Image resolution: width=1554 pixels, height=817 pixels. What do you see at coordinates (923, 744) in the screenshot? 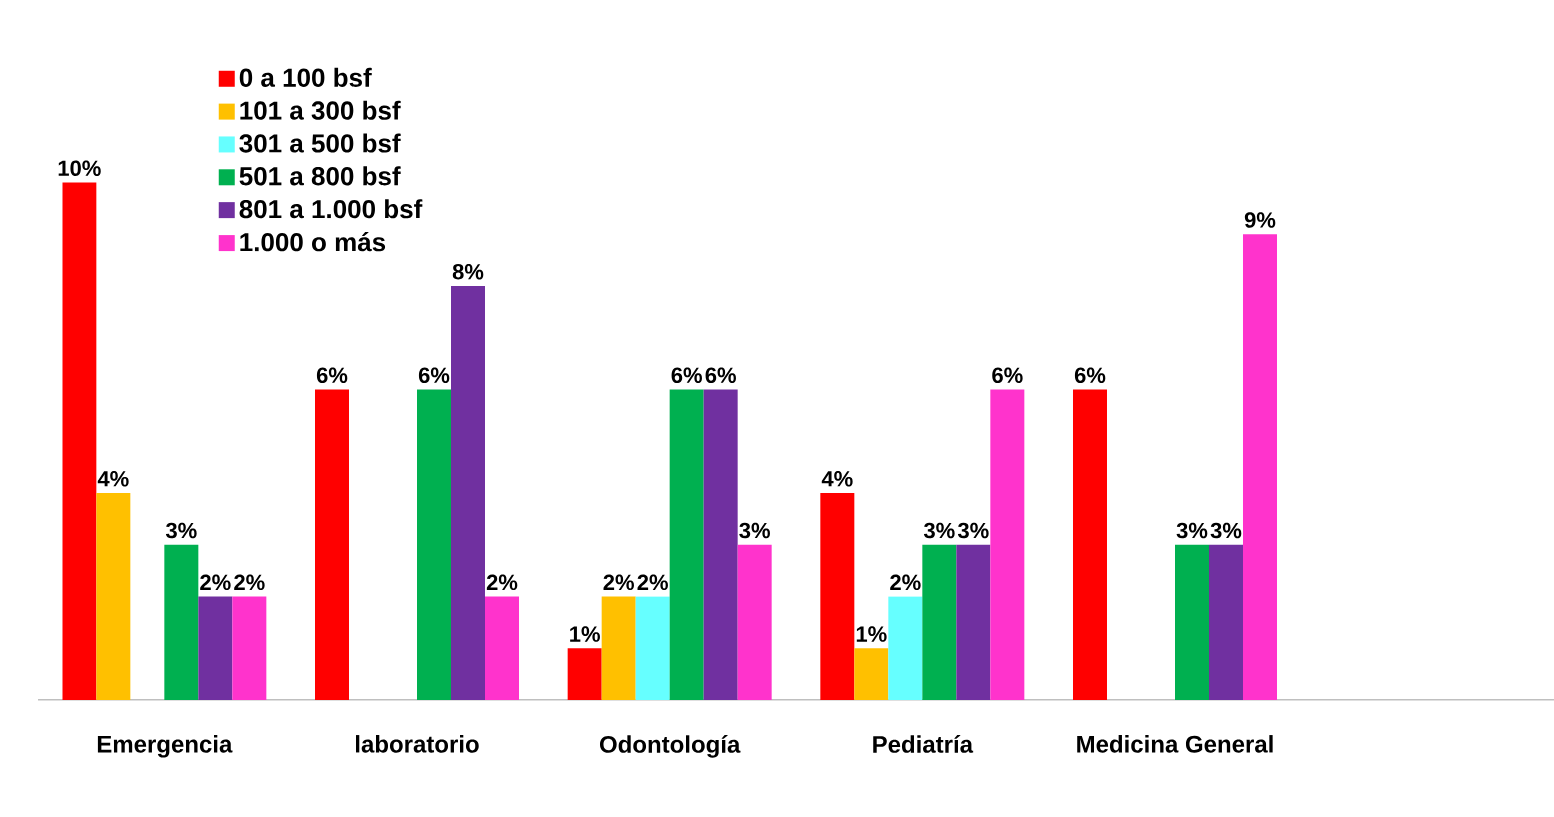
I see `x-tick-label: Pediatría` at bounding box center [923, 744].